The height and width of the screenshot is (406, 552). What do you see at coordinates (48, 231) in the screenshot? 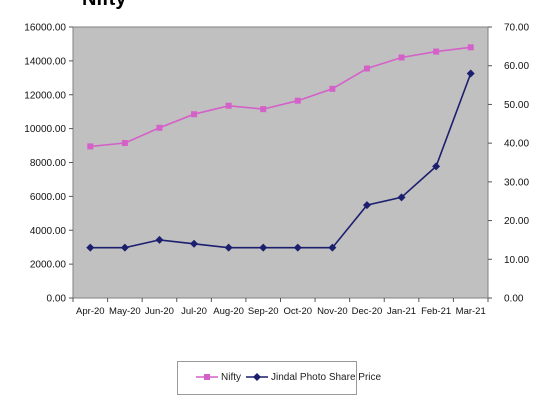
I see `left-tick-label: 4000.00` at bounding box center [48, 231].